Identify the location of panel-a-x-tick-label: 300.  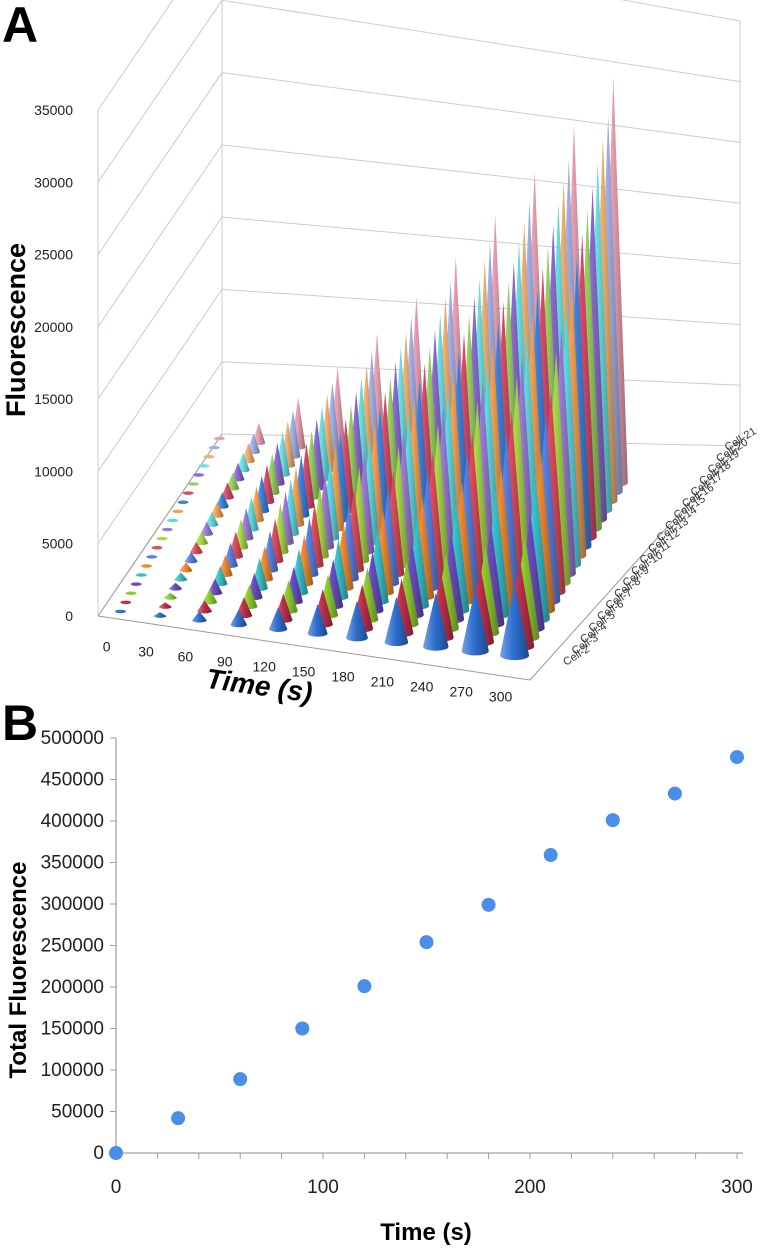
(501, 696).